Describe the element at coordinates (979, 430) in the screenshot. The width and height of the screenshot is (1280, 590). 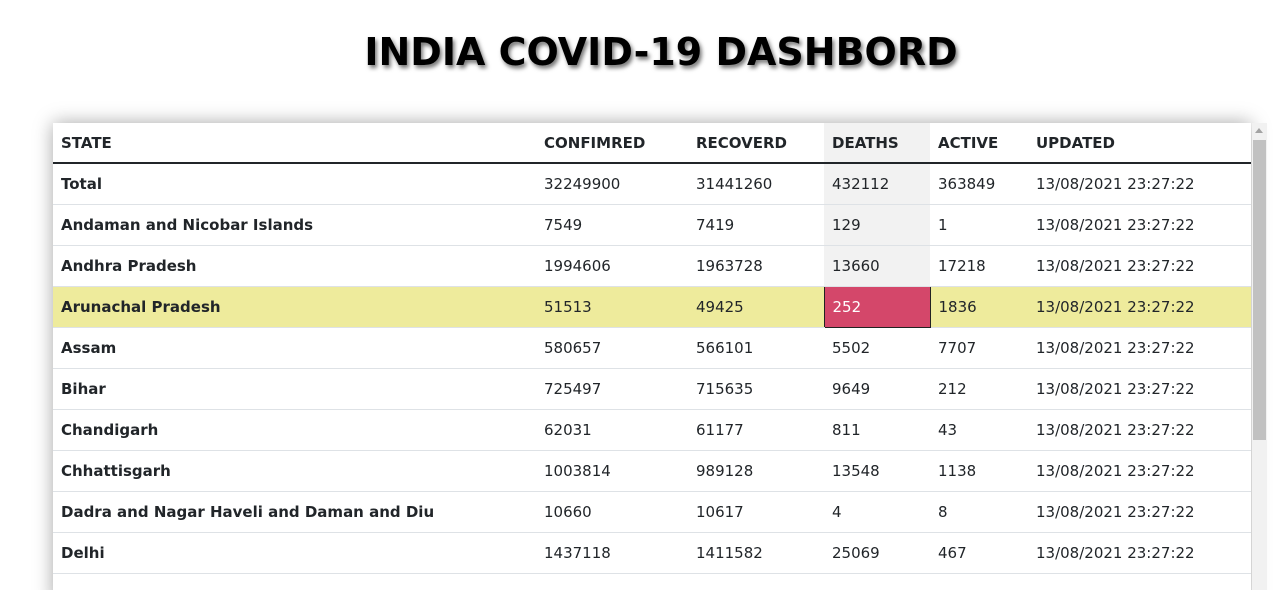
I see `cell-active: 43` at that location.